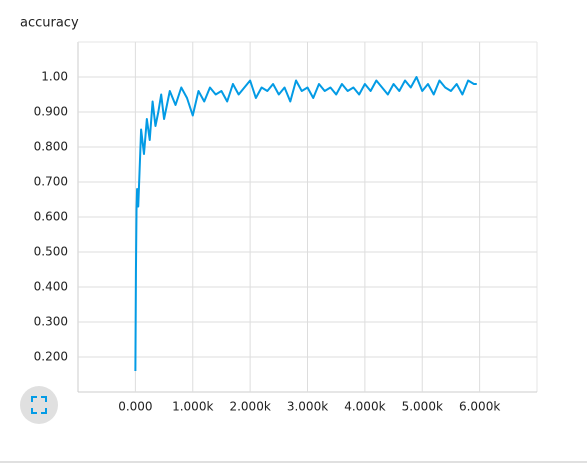 Image resolution: width=587 pixels, height=465 pixels. Describe the element at coordinates (51, 182) in the screenshot. I see `y-tick-label: 0.700` at that location.